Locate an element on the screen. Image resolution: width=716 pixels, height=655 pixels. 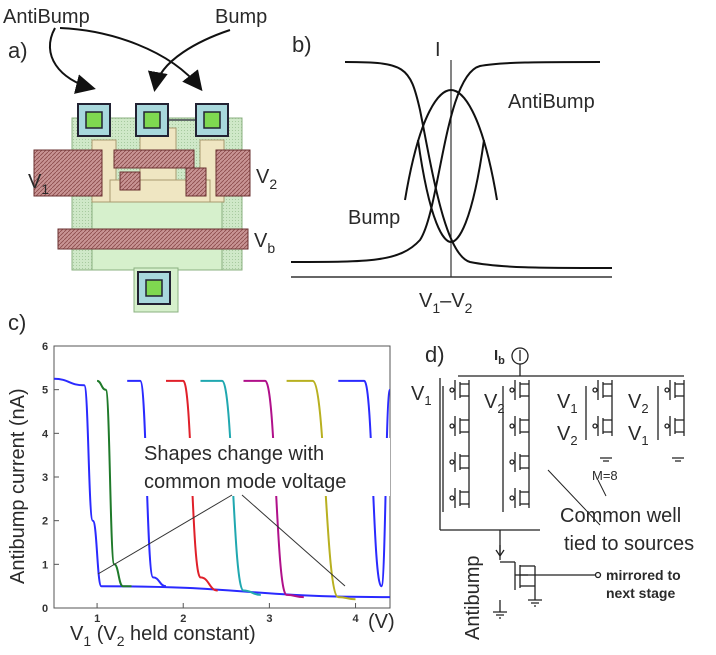
v1-label: V1 is located at coordinates (38, 184).